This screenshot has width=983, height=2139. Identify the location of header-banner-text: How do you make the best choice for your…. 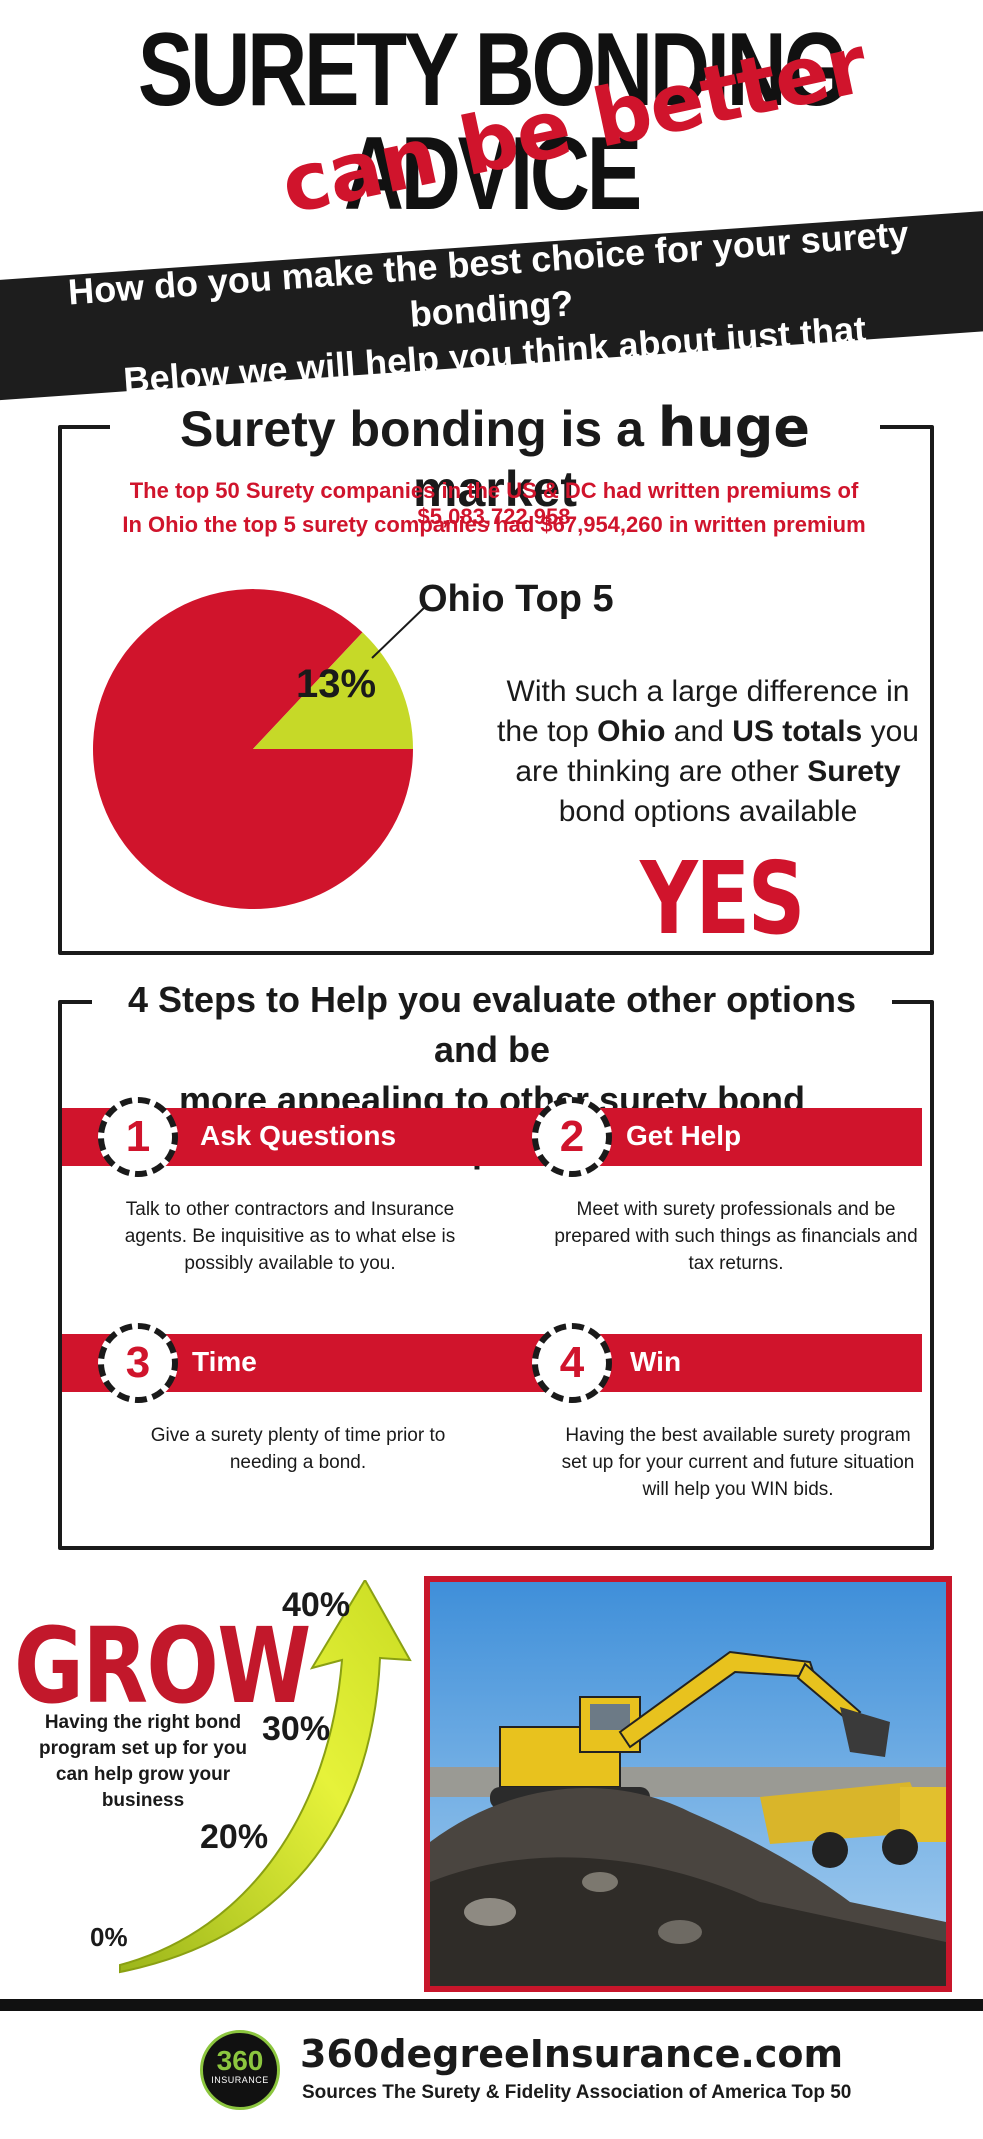
(491, 309).